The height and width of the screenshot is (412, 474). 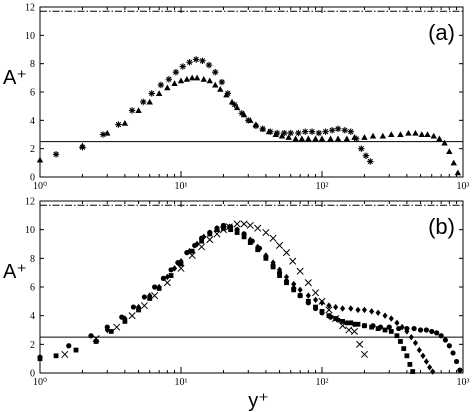 What do you see at coordinates (30, 8) in the screenshot?
I see `y-tick-label: 12` at bounding box center [30, 8].